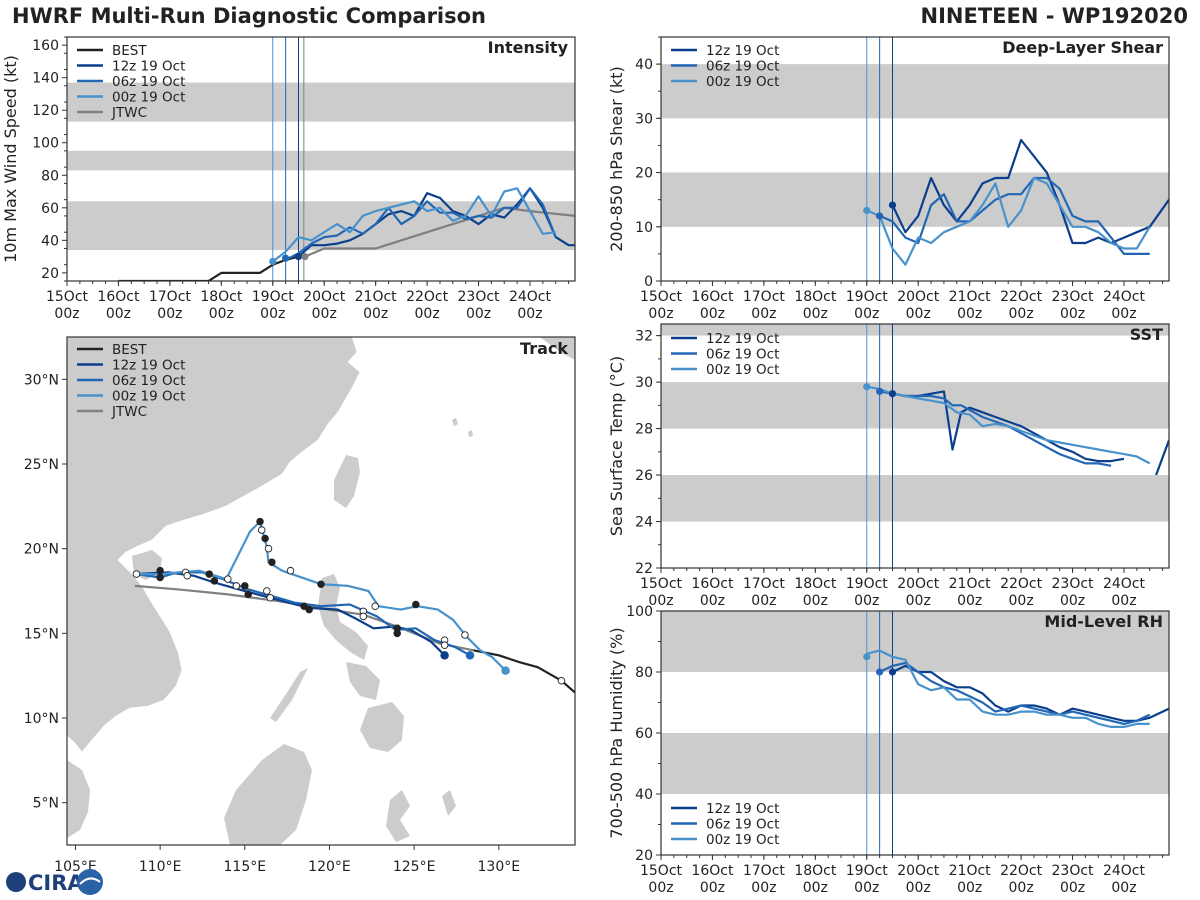 This screenshot has height=900, width=1200. What do you see at coordinates (660, 888) in the screenshot?
I see `rh-xtick-hour-0: 00z` at bounding box center [660, 888].